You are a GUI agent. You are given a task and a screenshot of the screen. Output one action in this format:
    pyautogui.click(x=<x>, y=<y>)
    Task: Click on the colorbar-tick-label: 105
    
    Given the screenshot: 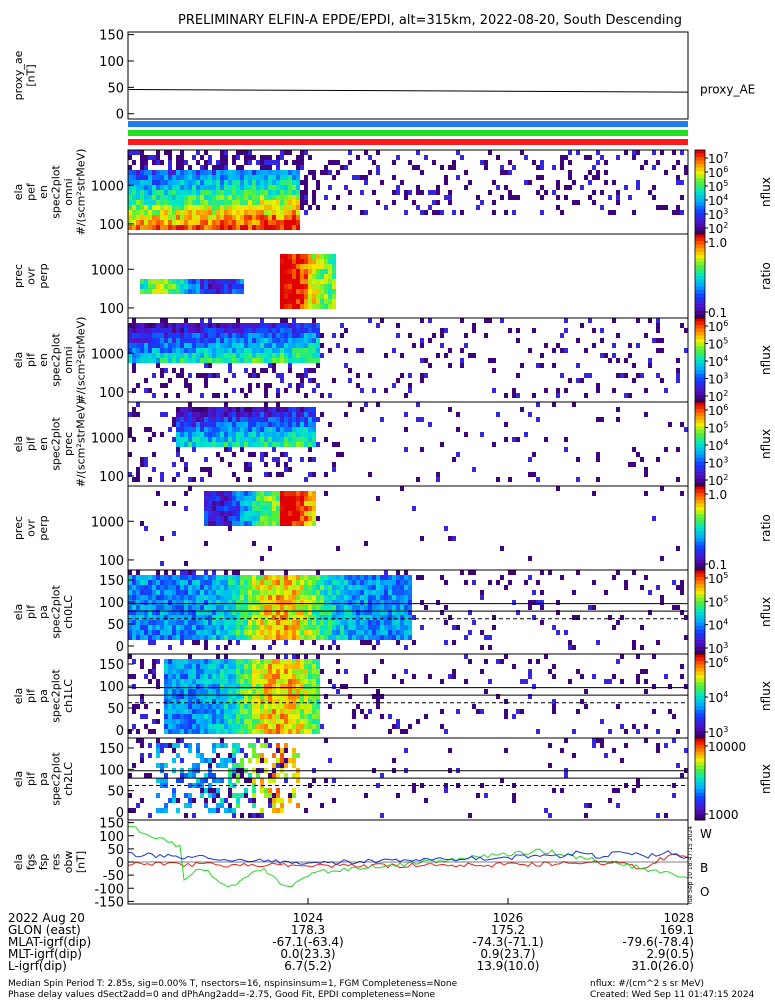 What is the action you would take?
    pyautogui.click(x=718, y=428)
    